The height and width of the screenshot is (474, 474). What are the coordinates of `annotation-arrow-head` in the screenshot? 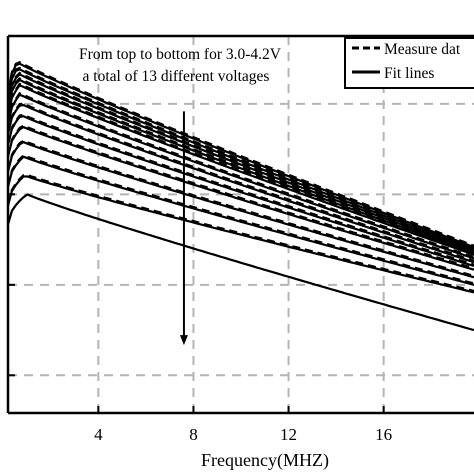 It's located at (183, 340).